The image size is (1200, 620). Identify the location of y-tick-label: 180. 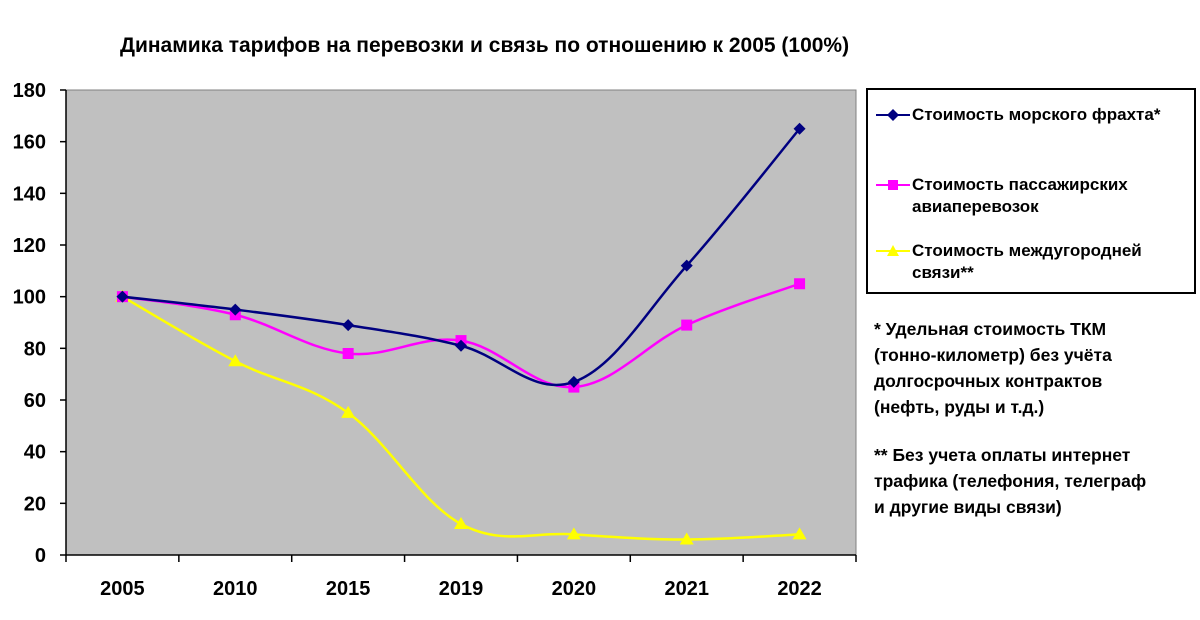
(29, 91).